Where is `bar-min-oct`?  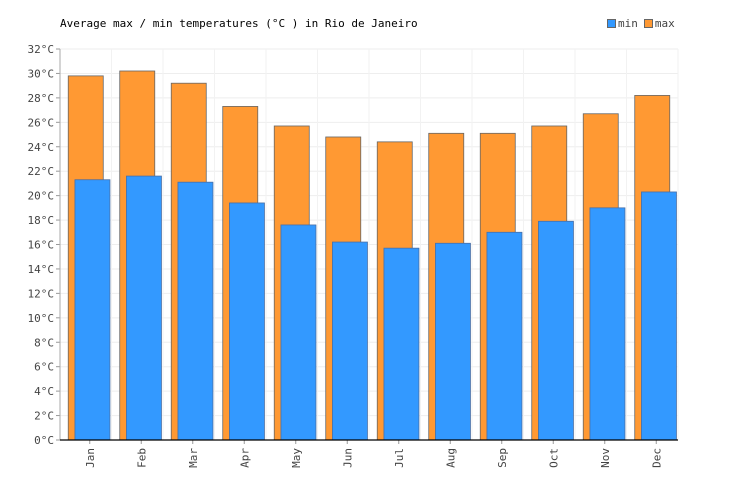
bar-min-oct is located at coordinates (556, 330).